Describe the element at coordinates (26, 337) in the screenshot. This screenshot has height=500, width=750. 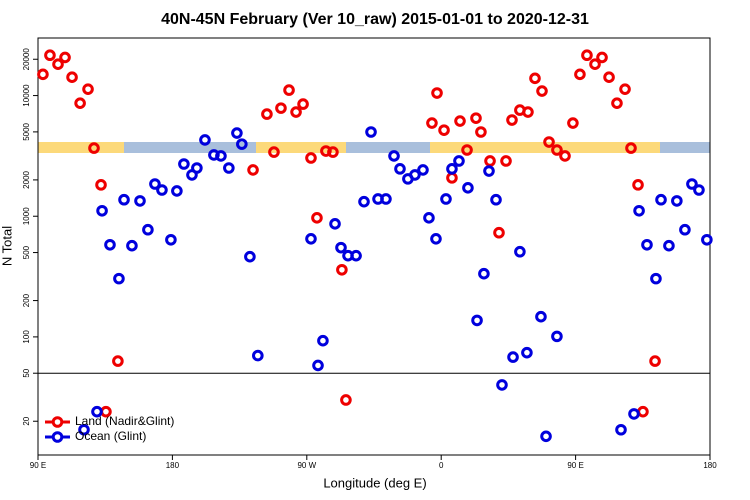
I see `y-tick-label: 100` at that location.